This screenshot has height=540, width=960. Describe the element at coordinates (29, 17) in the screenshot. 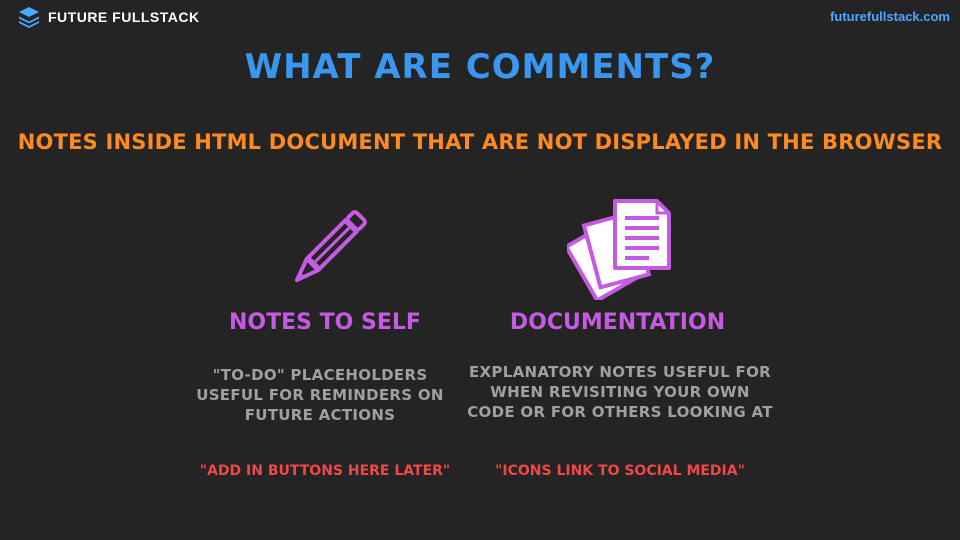

I see `stacked-layers-icon` at that location.